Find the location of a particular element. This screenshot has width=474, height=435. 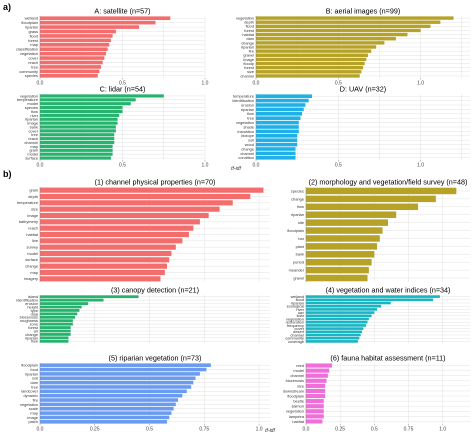

category-label: identification is located at coordinates (243, 100).